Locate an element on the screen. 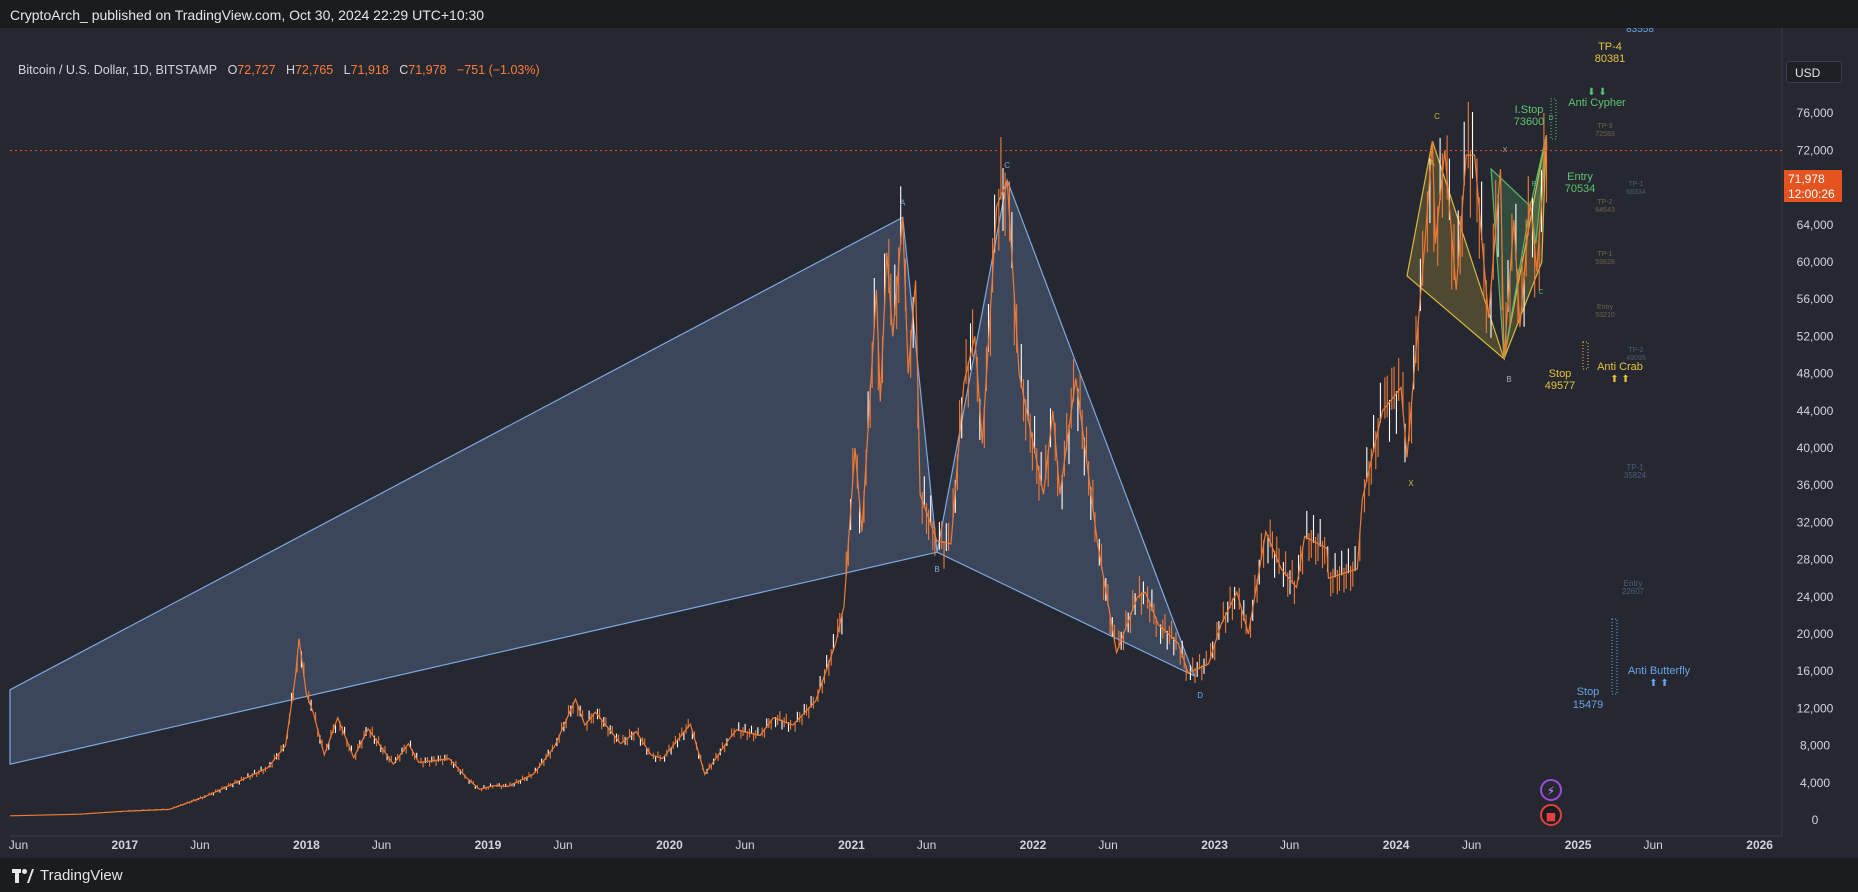  x-tick-label: 2026 is located at coordinates (1759, 845).